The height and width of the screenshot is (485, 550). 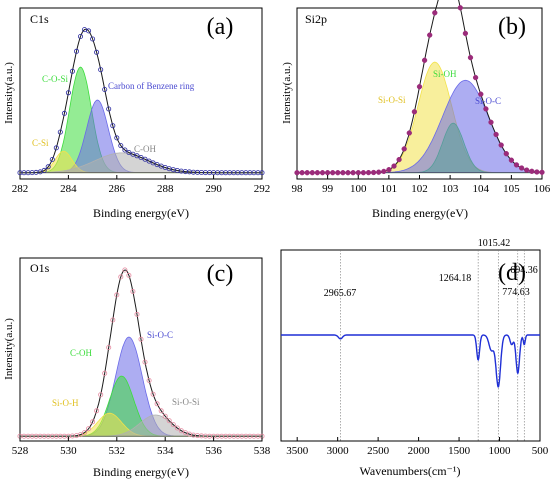 I want to click on panel-title: C1s, so click(x=39, y=19).